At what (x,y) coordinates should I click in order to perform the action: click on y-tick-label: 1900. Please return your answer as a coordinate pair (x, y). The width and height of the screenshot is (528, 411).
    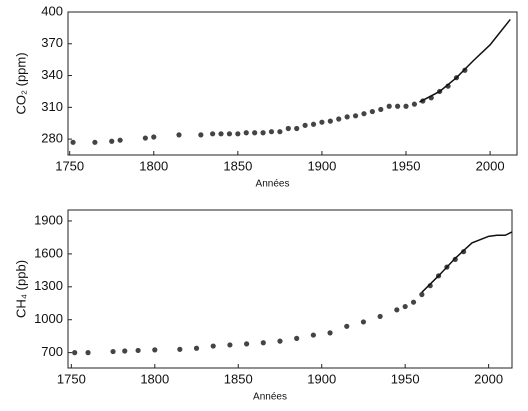
    Looking at the image, I should click on (48, 219).